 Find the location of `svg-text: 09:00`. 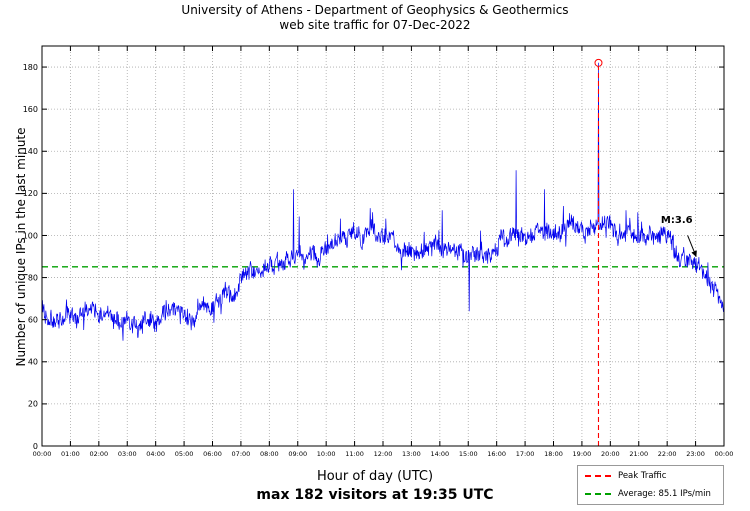

svg-text: 09:00 is located at coordinates (297, 454).